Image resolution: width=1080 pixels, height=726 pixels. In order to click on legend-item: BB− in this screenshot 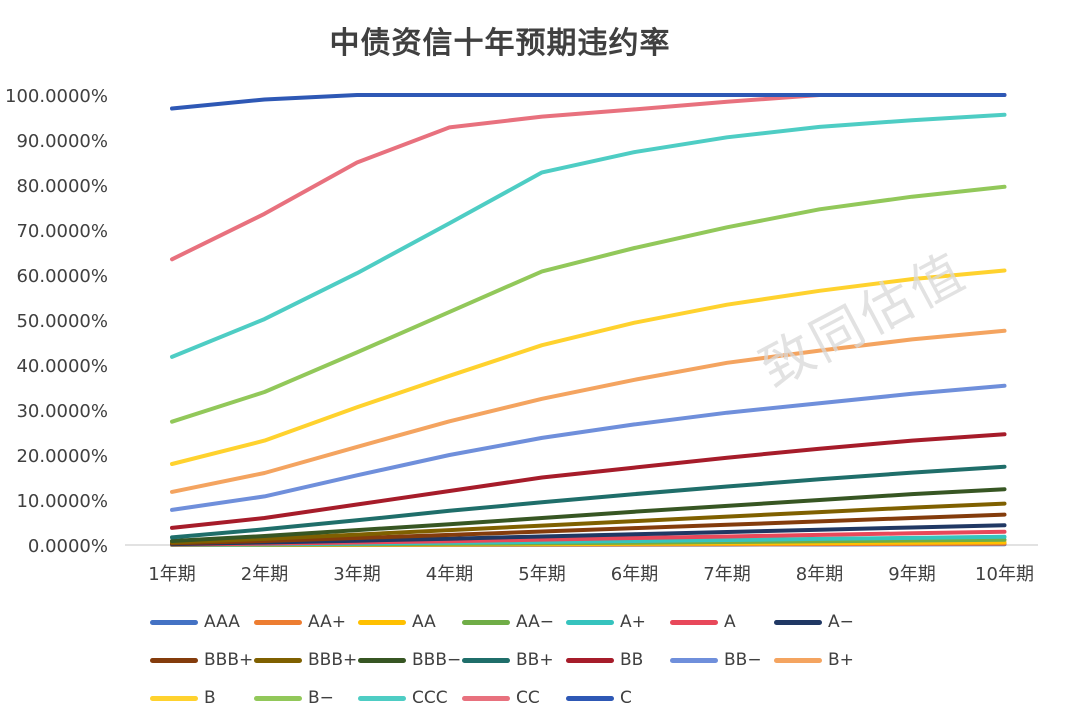, I will do `click(722, 660)`.